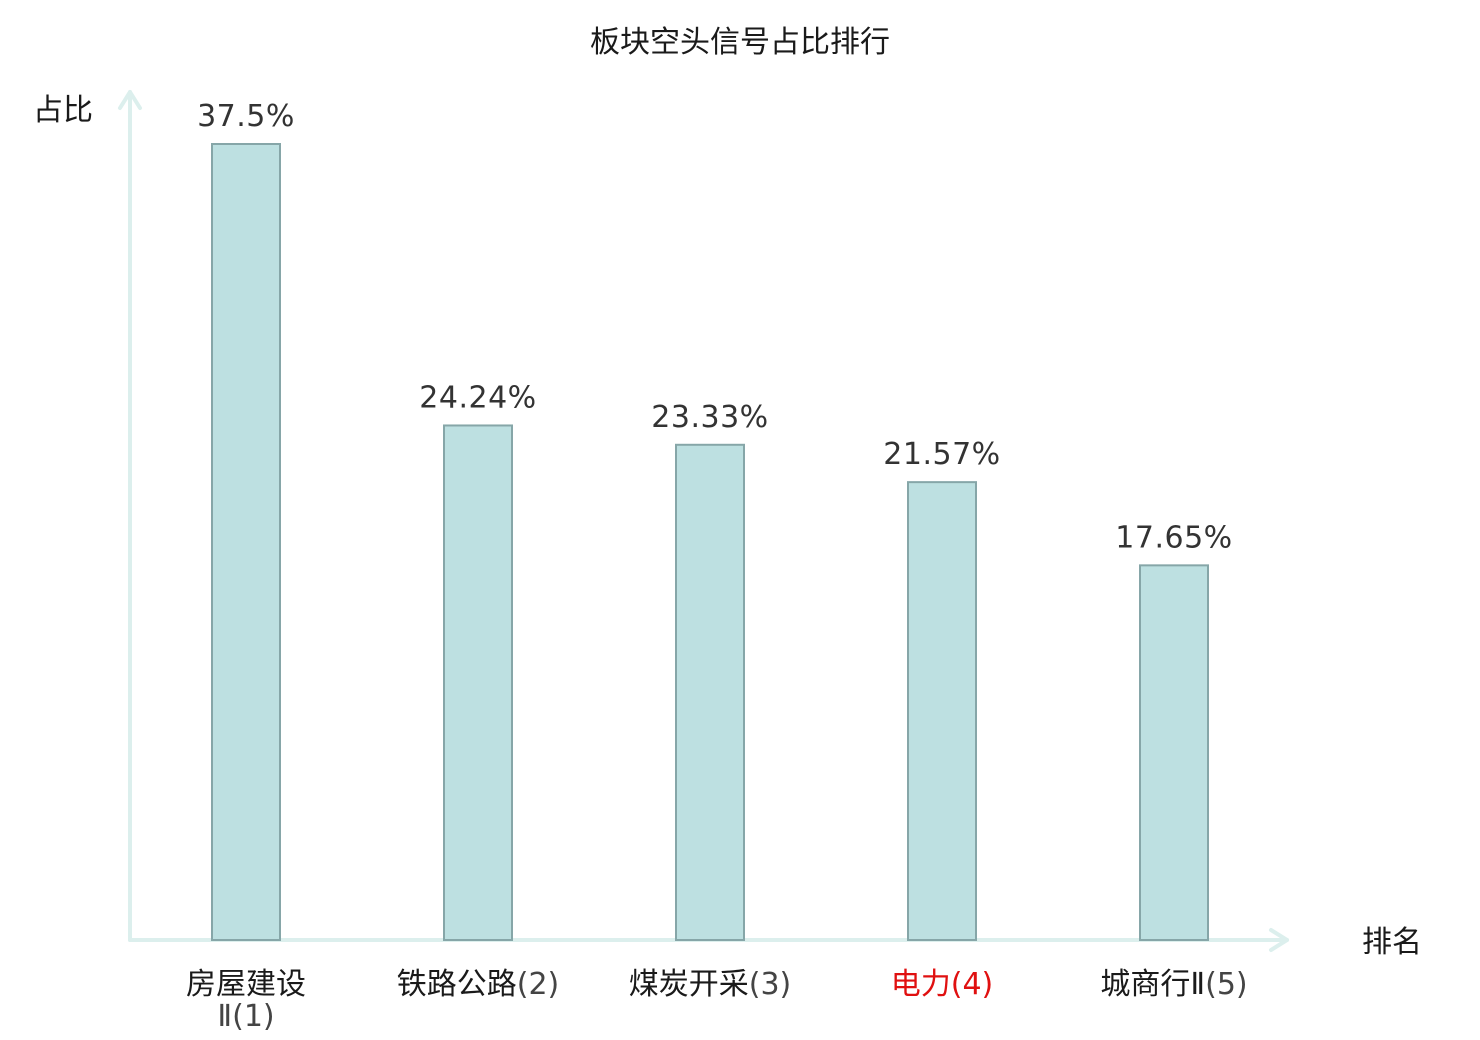  What do you see at coordinates (1279, 940) in the screenshot?
I see `x-axis-arrow` at bounding box center [1279, 940].